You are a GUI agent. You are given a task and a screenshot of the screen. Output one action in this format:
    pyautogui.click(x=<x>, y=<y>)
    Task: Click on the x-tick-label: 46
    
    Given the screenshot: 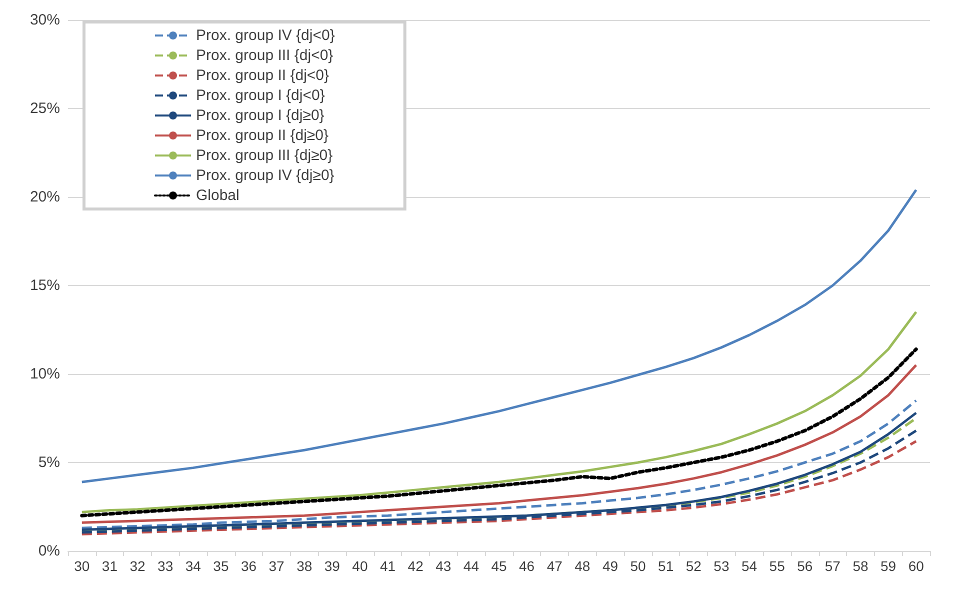 What is the action you would take?
    pyautogui.click(x=527, y=566)
    